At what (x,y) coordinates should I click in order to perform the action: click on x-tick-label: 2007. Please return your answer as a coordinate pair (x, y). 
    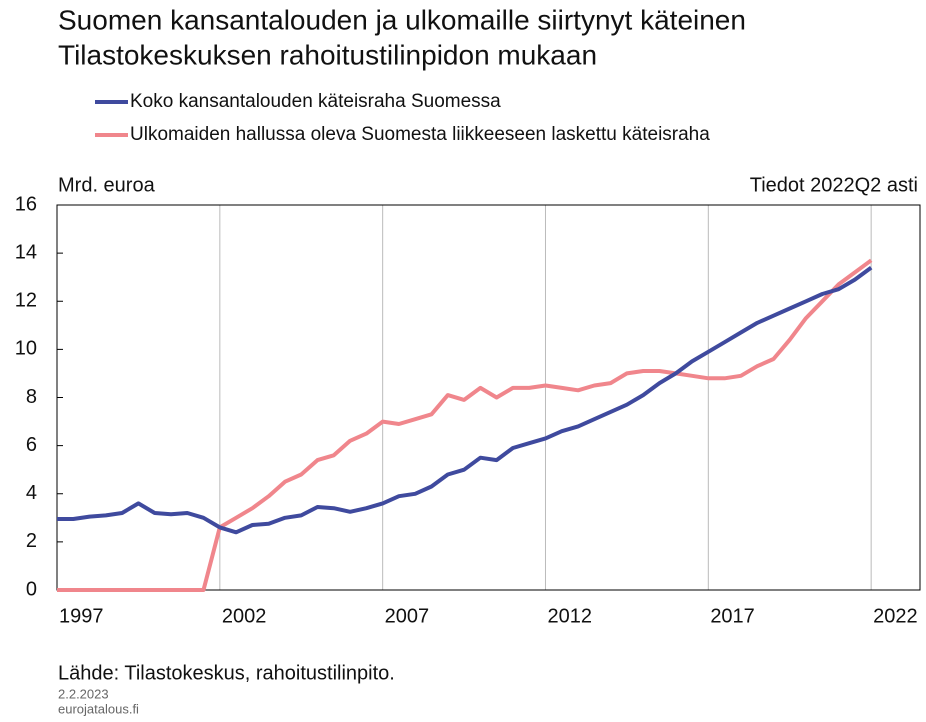
    Looking at the image, I should click on (407, 616).